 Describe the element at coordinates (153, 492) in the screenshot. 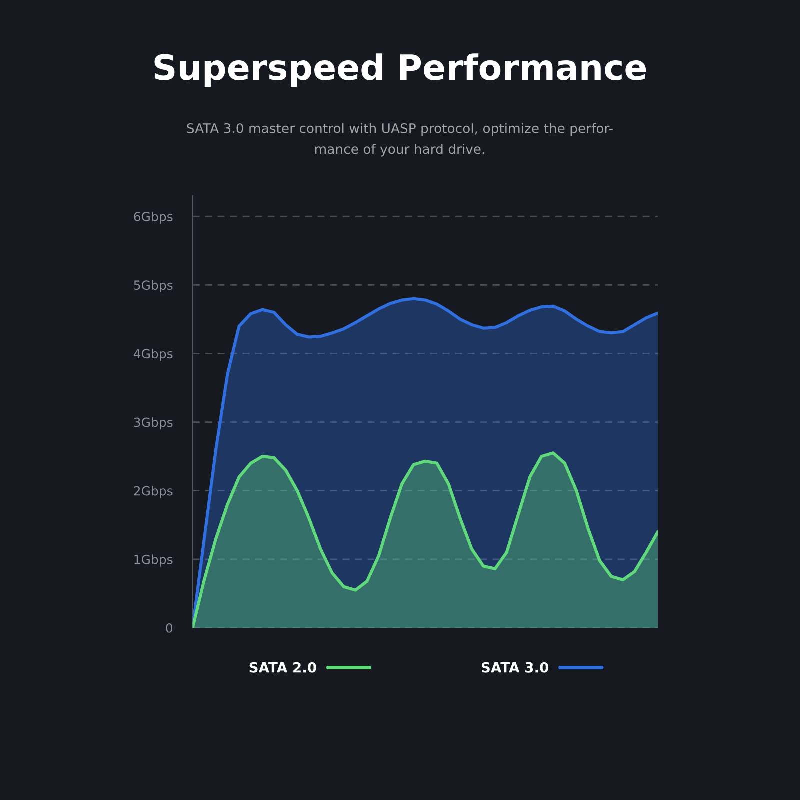

I see `y-tick-label: 2Gbps` at that location.